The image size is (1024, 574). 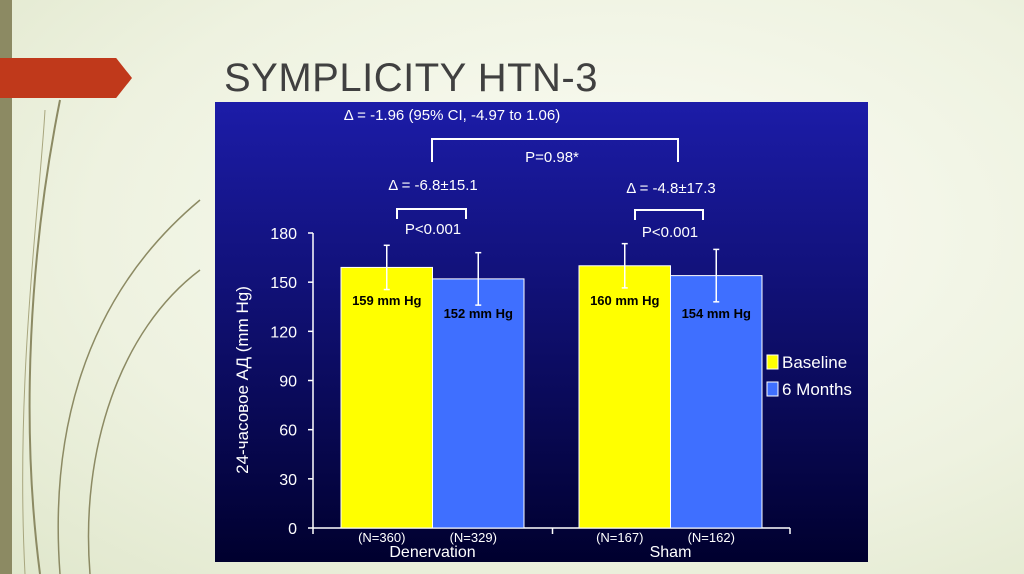 What do you see at coordinates (432, 552) in the screenshot?
I see `x-category-label: Denervation` at bounding box center [432, 552].